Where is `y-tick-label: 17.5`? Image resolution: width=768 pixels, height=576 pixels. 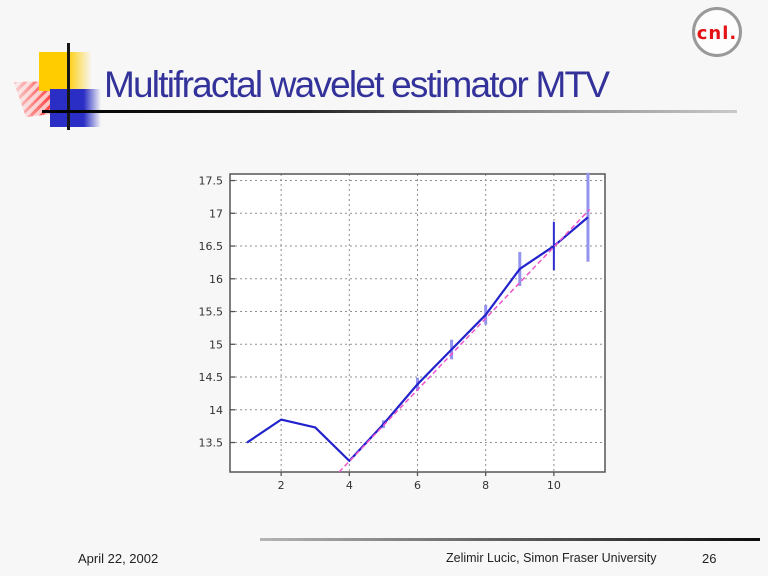
y-tick-label: 17.5 is located at coordinates (211, 181).